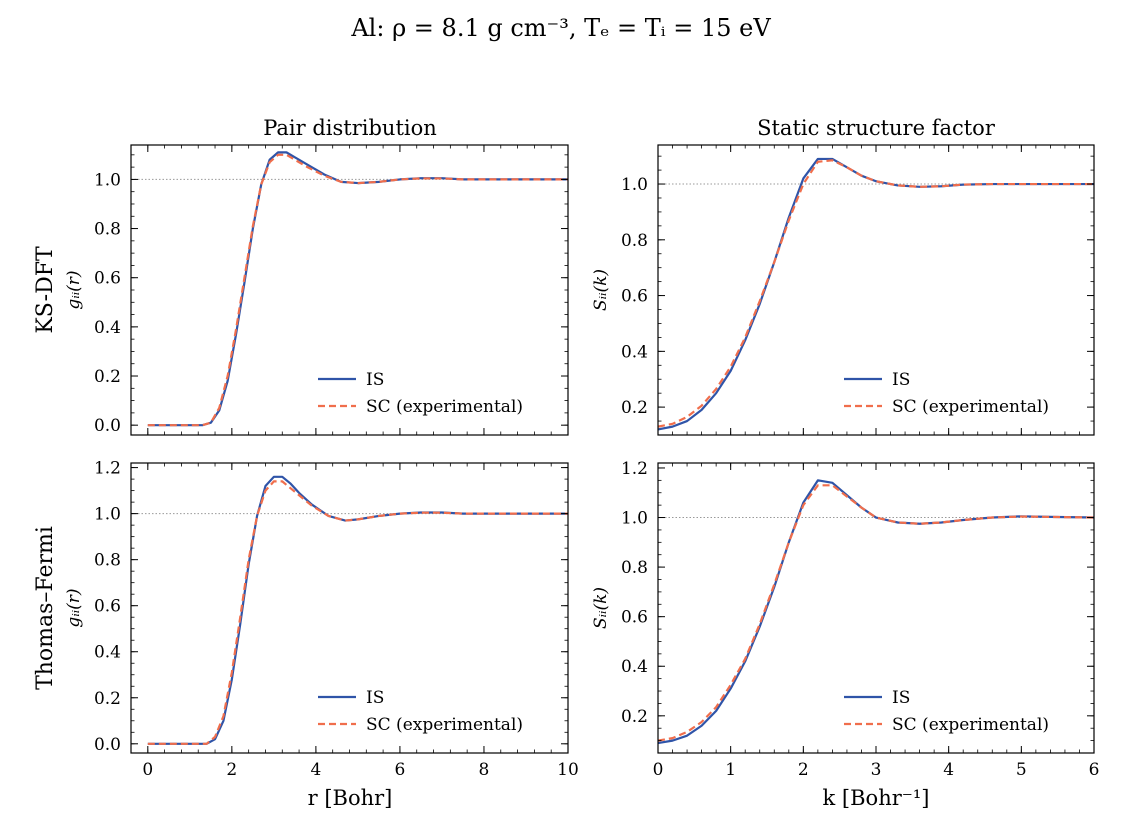 This screenshot has height=836, width=1122. What do you see at coordinates (876, 128) in the screenshot?
I see `column-title-structure-factor: Static structure factor` at bounding box center [876, 128].